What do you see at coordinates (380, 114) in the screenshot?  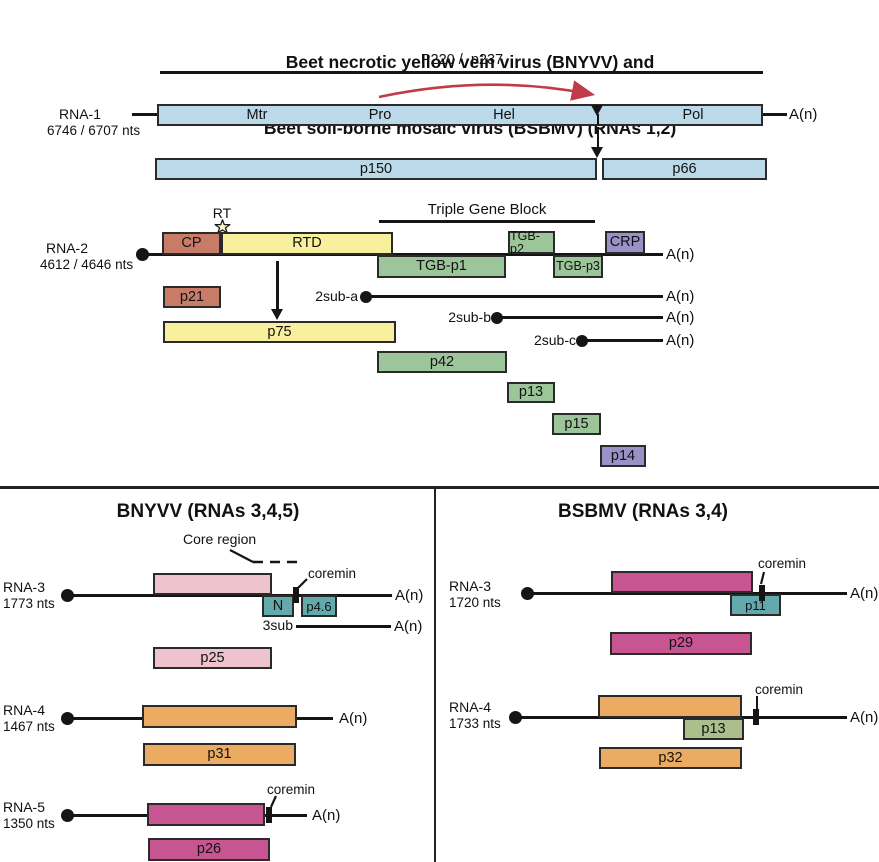 I see `rna1-segment-pro: Pro` at bounding box center [380, 114].